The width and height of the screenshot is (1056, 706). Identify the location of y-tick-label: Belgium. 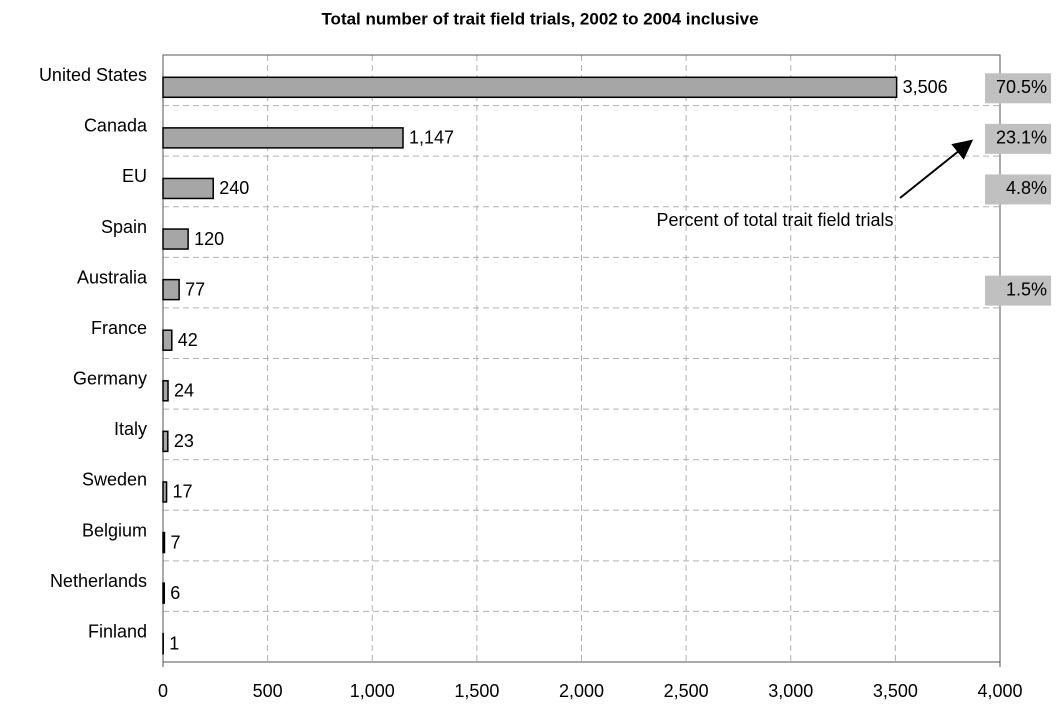
(114, 530).